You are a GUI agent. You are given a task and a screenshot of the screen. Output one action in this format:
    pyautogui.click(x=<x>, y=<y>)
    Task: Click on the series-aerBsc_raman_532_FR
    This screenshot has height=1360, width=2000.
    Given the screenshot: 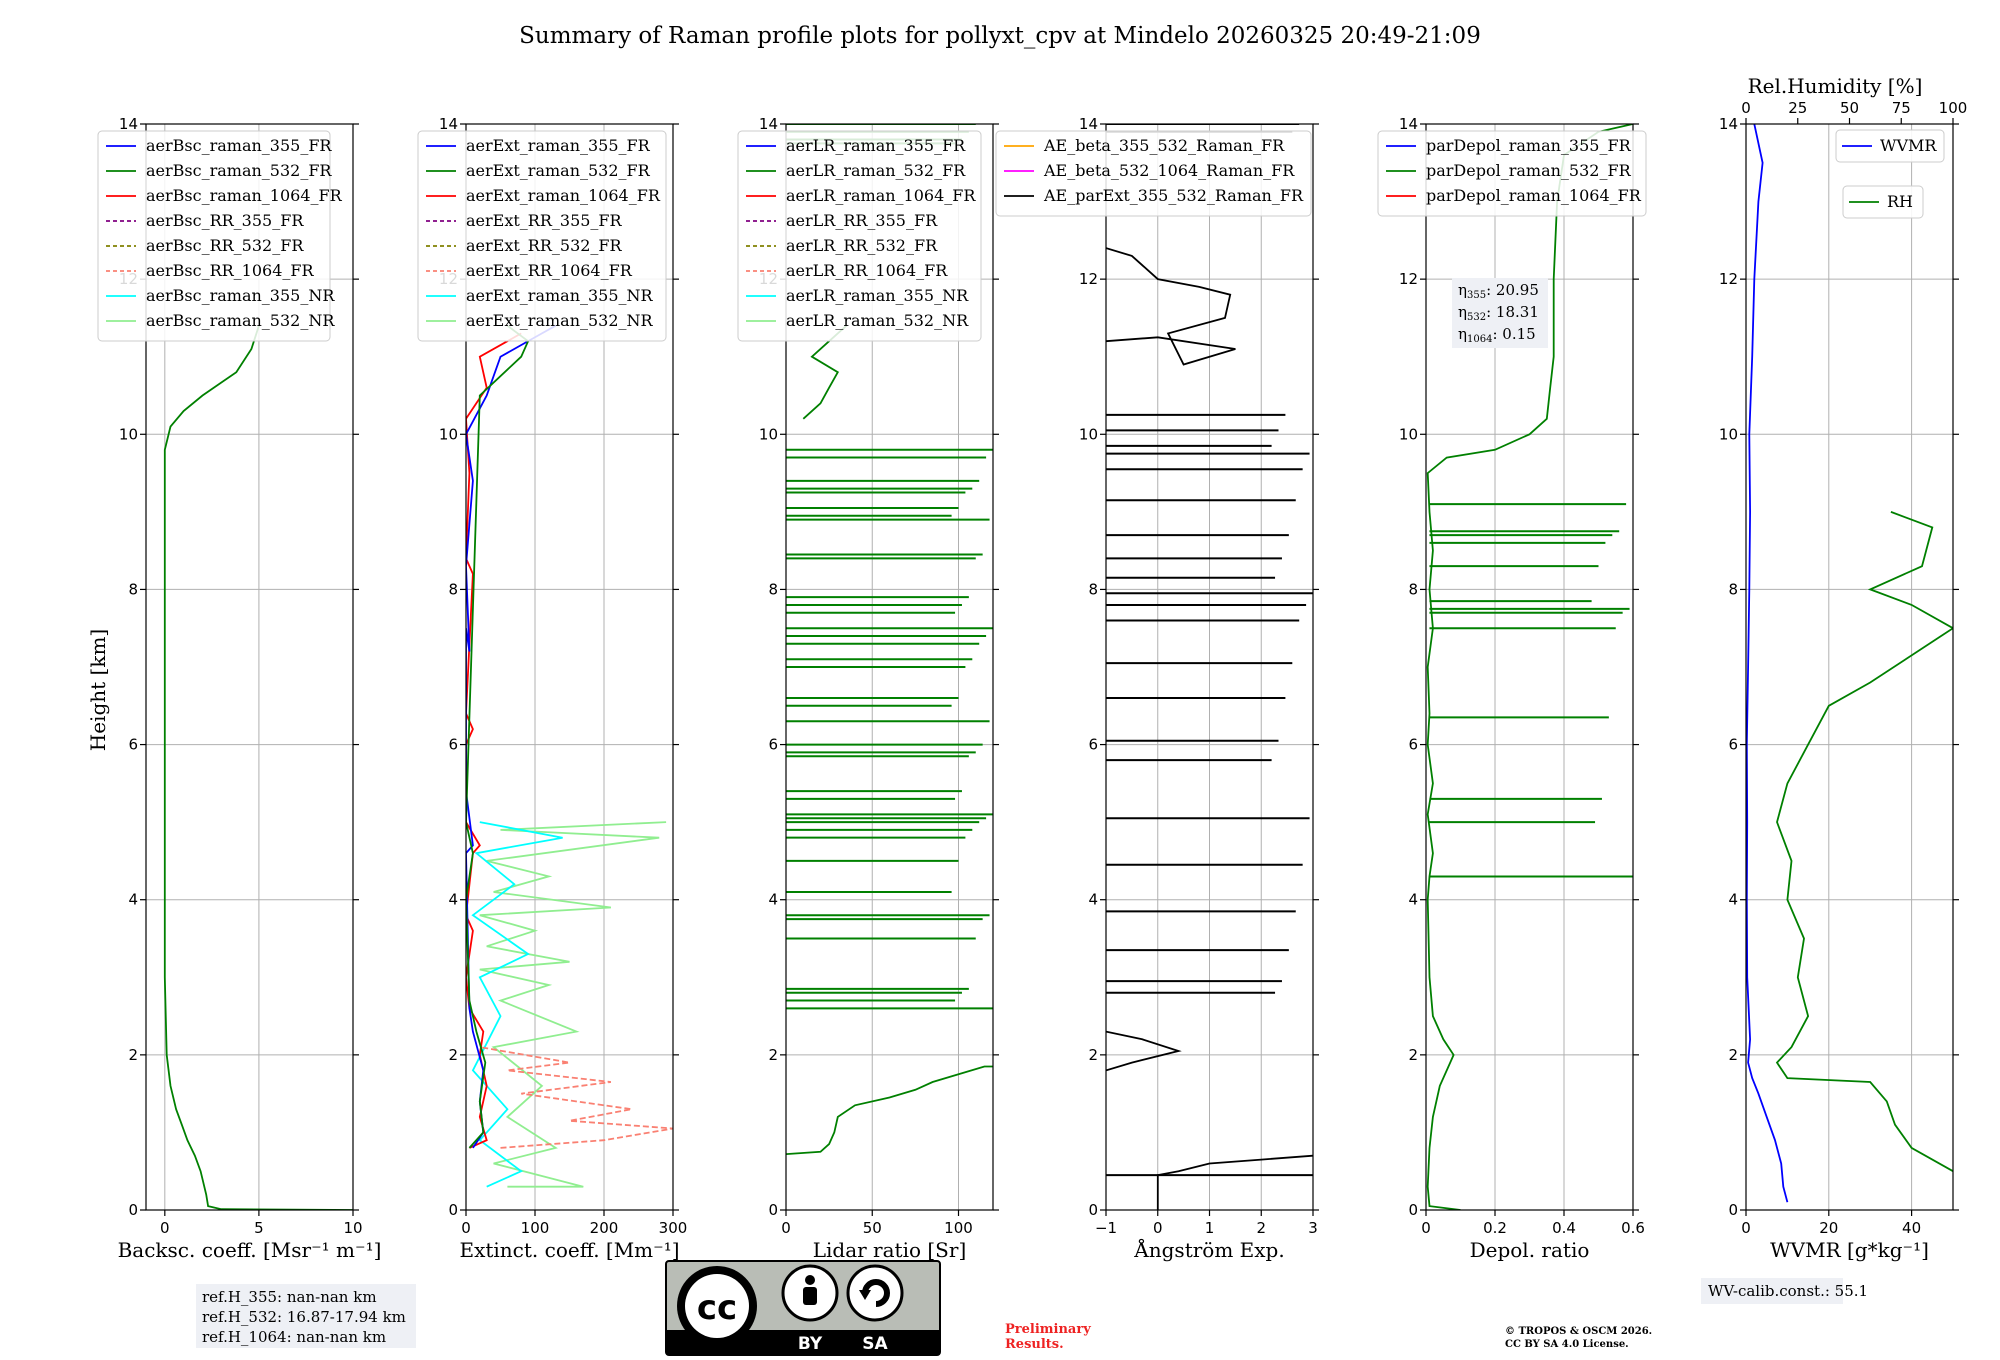 What is the action you would take?
    pyautogui.click(x=258, y=767)
    